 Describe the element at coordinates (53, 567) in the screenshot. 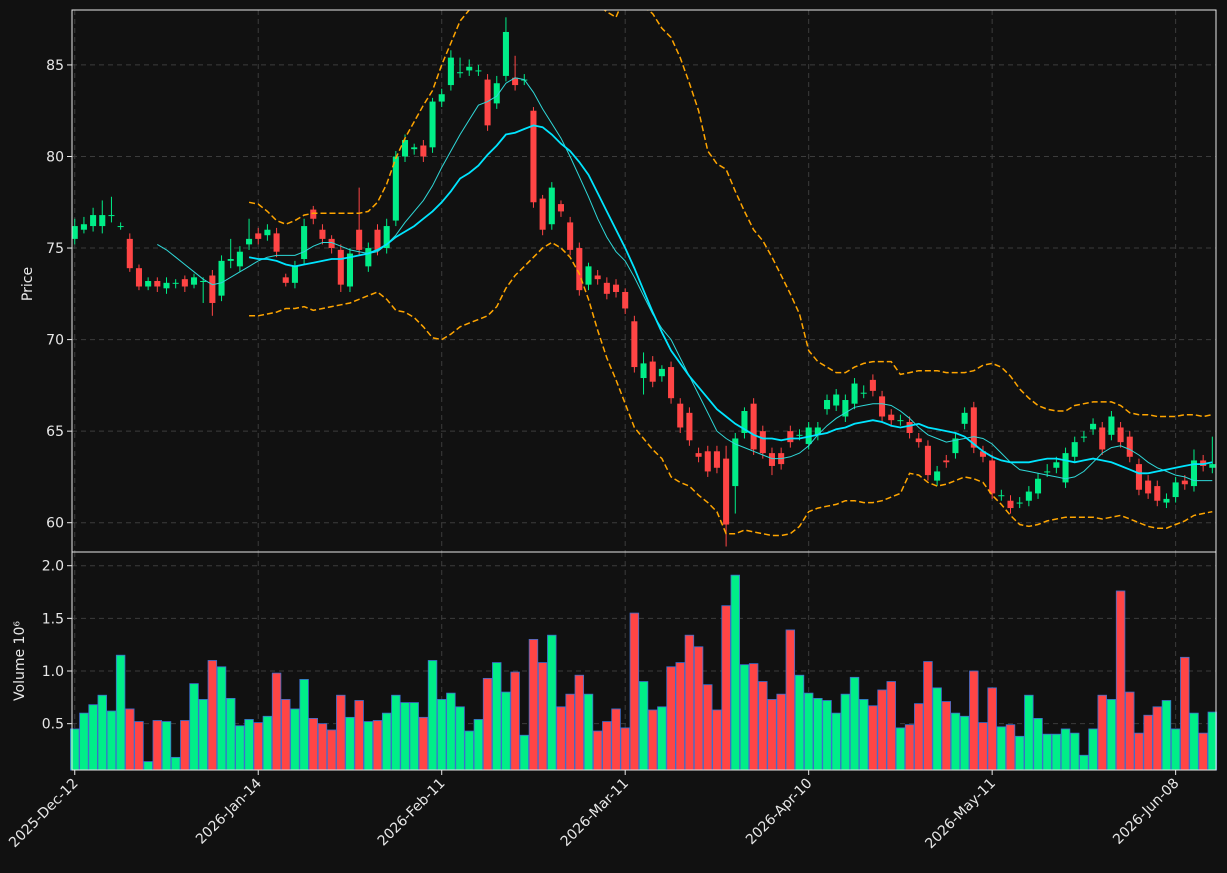

I see `y-tick-label: 2.0` at that location.